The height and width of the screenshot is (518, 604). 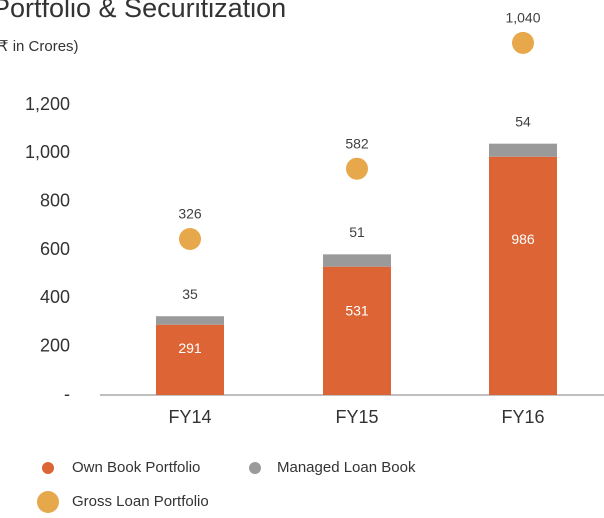 What do you see at coordinates (523, 121) in the screenshot?
I see `data-label: 54` at bounding box center [523, 121].